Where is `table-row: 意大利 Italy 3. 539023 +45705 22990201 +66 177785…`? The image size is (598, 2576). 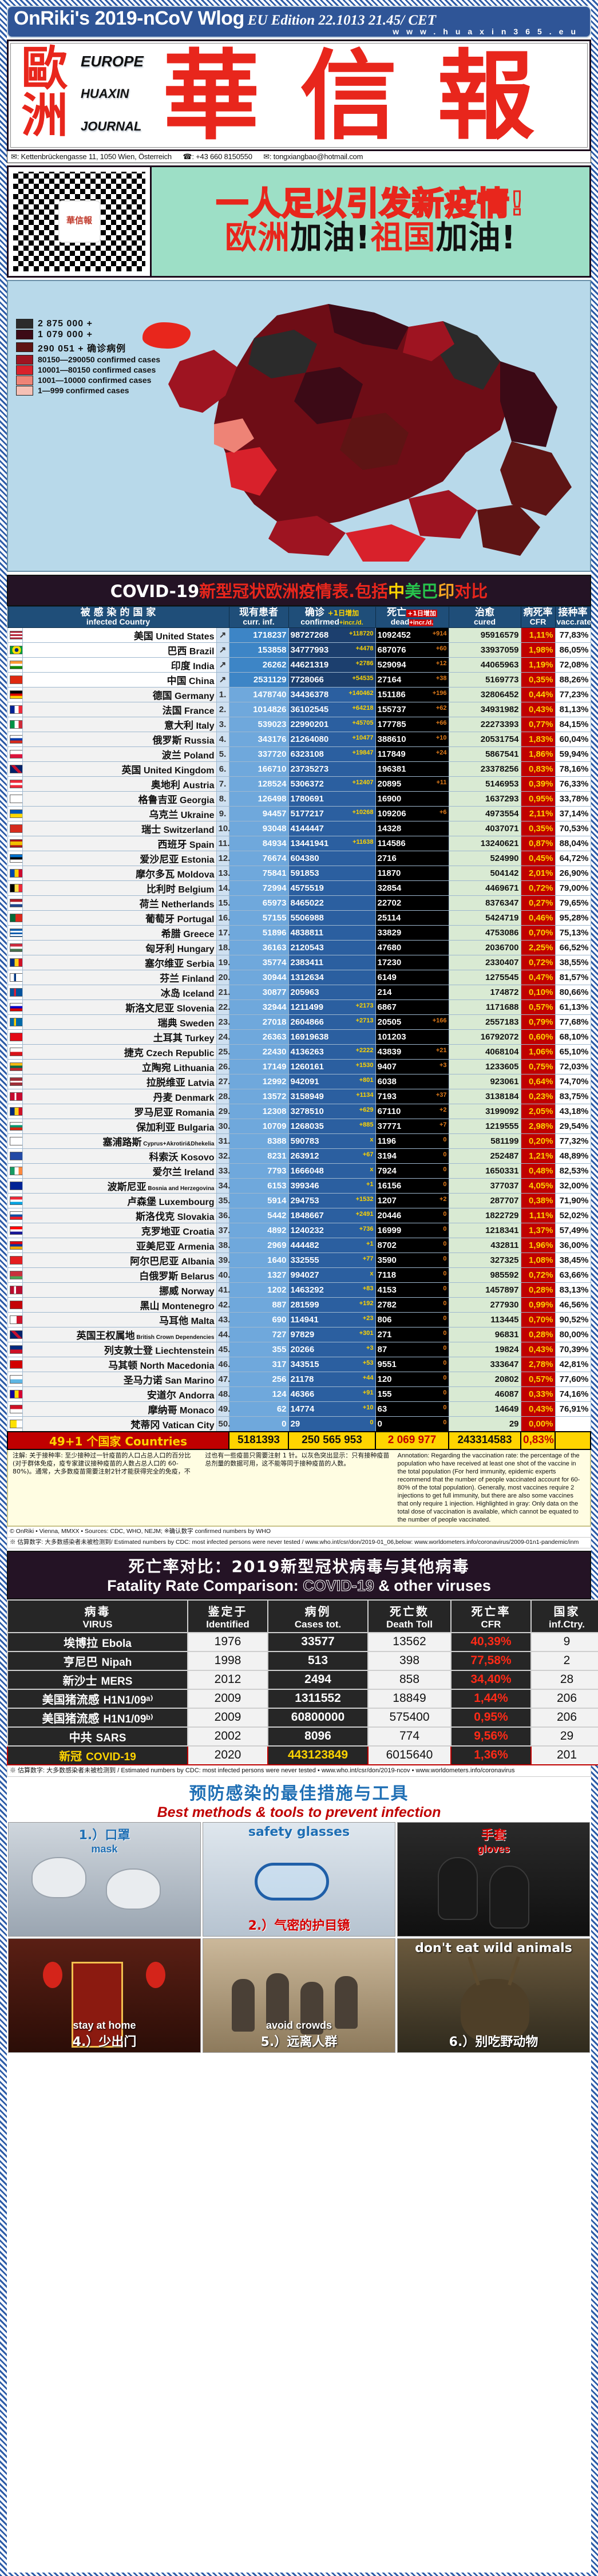
table-row: 意大利 Italy 3. 539023 +45705 22990201 +66 177785… is located at coordinates (299, 724).